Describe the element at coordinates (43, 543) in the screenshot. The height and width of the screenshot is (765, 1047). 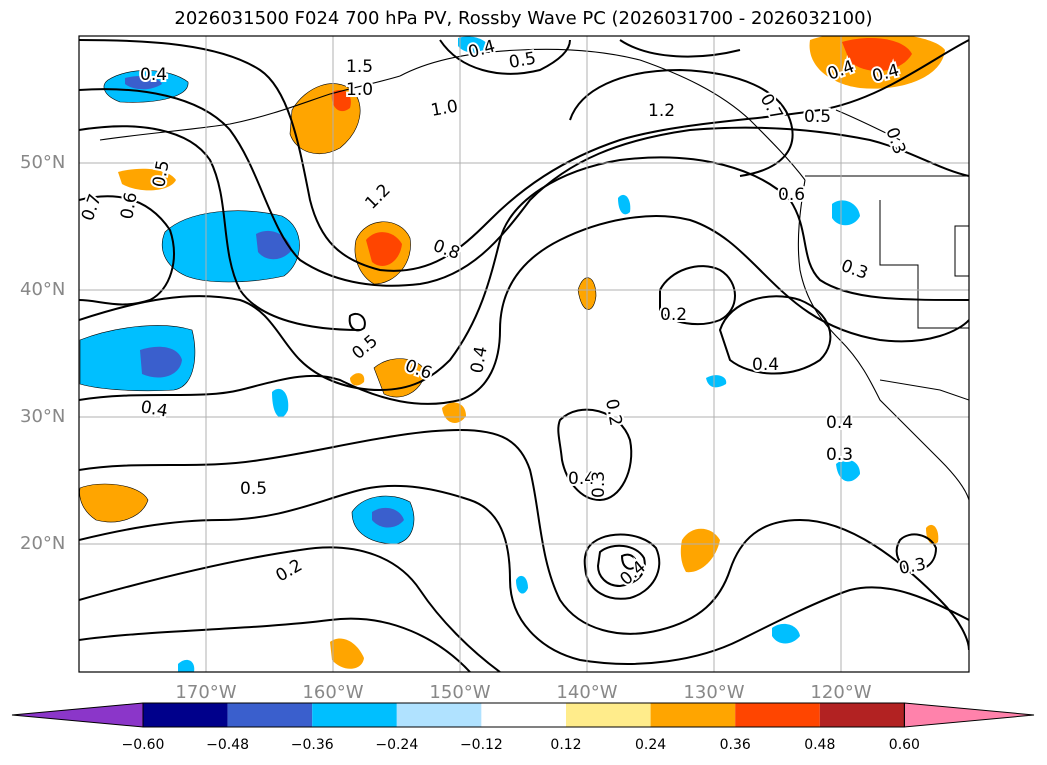
I see `lat-label: 20°N` at that location.